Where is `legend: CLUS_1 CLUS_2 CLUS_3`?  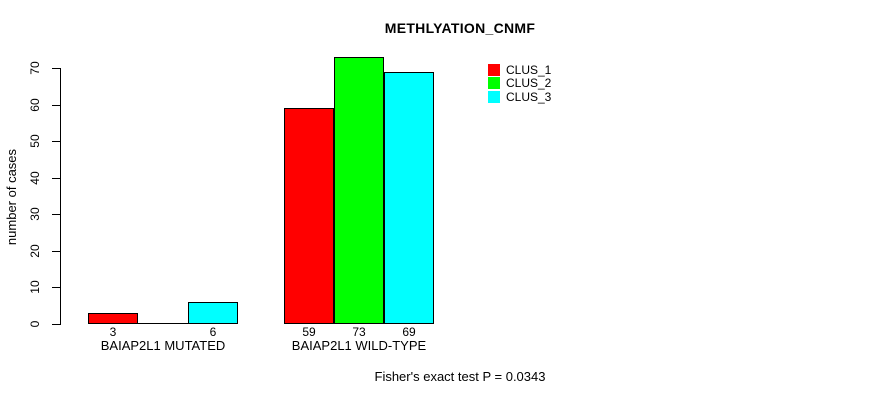
legend: CLUS_1 CLUS_2 CLUS_3 is located at coordinates (519, 83).